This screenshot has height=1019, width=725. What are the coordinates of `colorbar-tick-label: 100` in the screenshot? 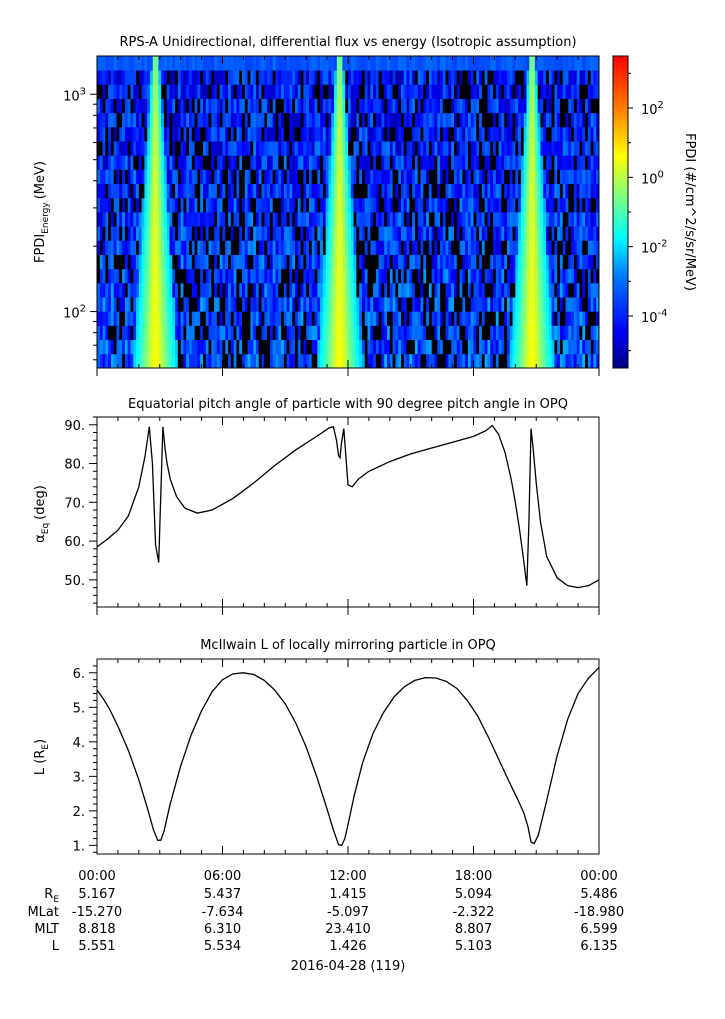 It's located at (652, 178).